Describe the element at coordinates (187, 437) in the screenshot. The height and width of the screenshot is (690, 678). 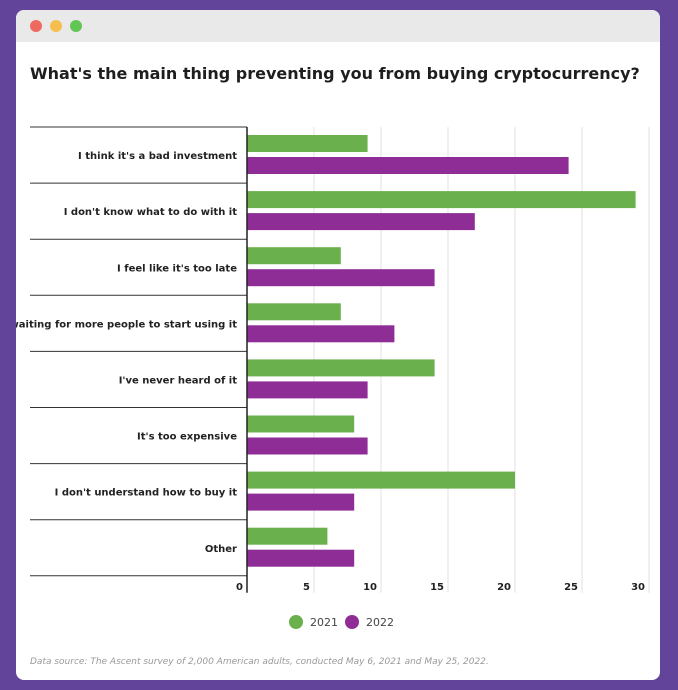
I see `category-label: It's too expensive` at that location.